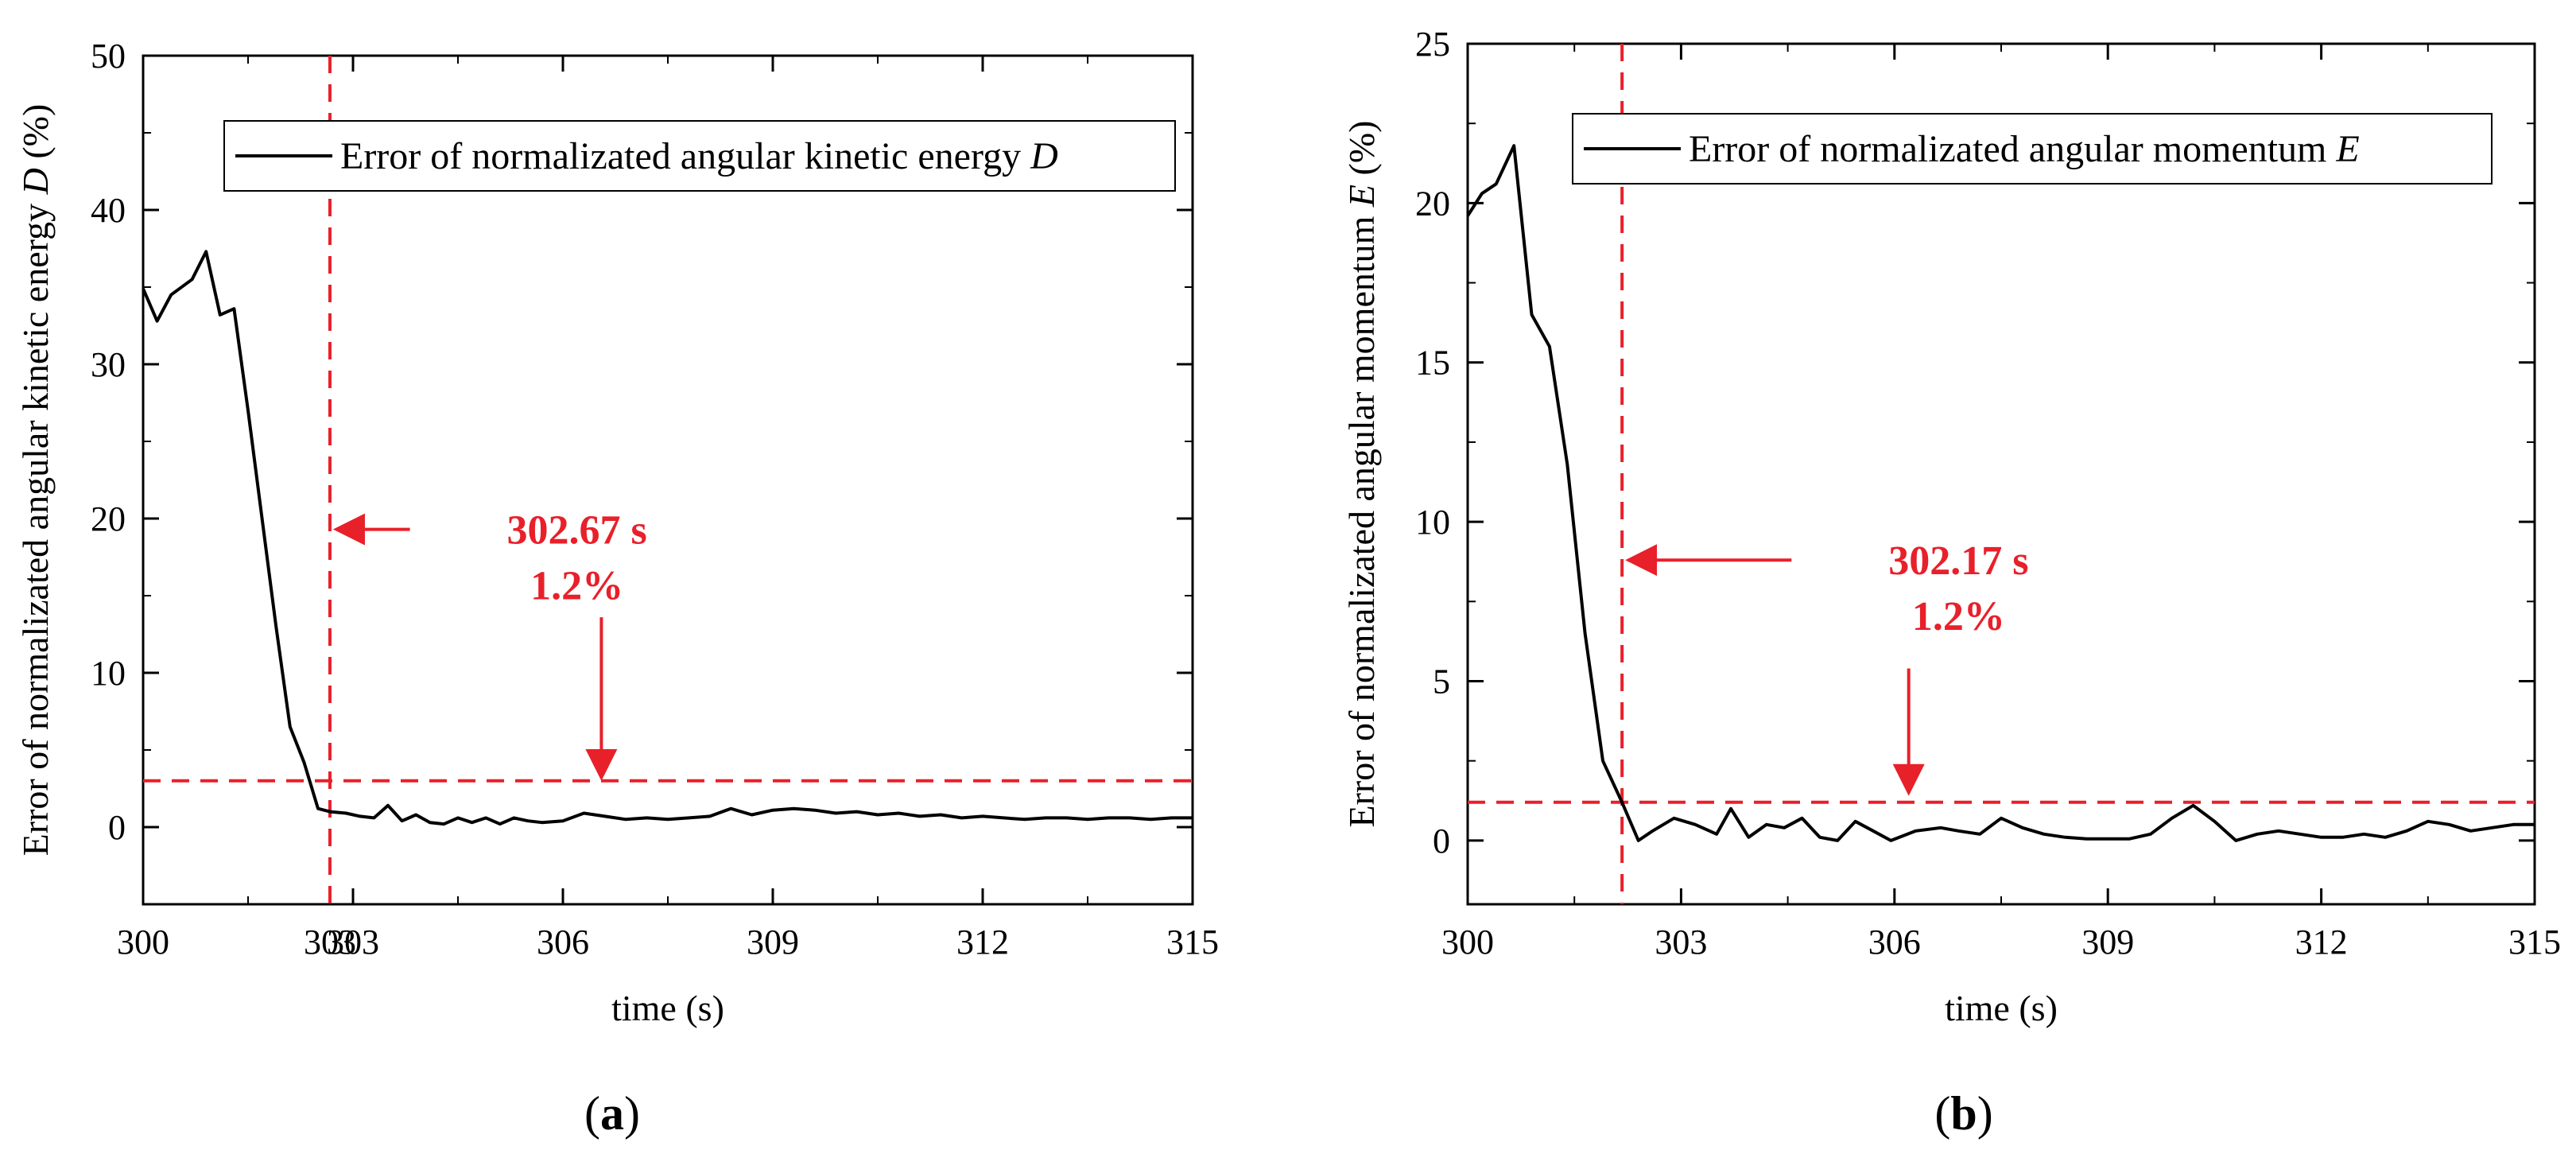 This screenshot has width=2576, height=1150. What do you see at coordinates (576, 531) in the screenshot?
I see `annotation-time: 302.67 s` at bounding box center [576, 531].